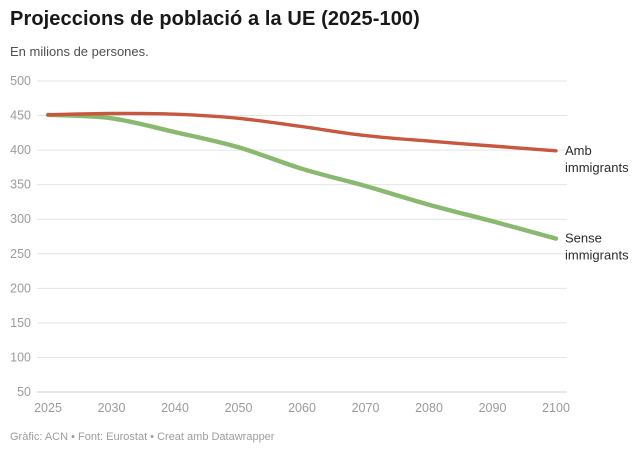  I want to click on series-label-amb-immigrants: Amb immigrants, so click(597, 159).